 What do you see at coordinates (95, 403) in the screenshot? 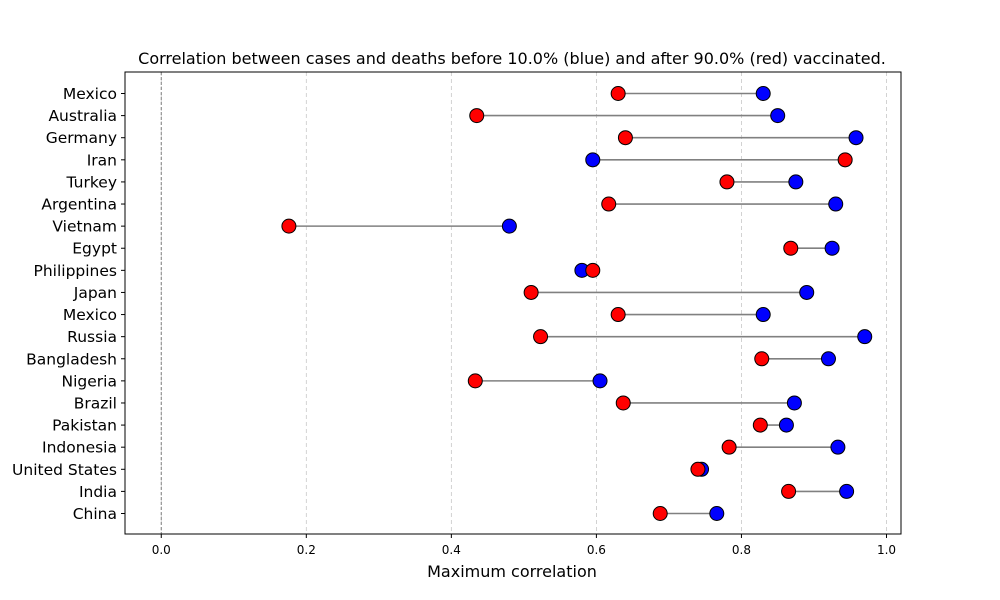
I see `y-tick-label: Brazil` at bounding box center [95, 403].